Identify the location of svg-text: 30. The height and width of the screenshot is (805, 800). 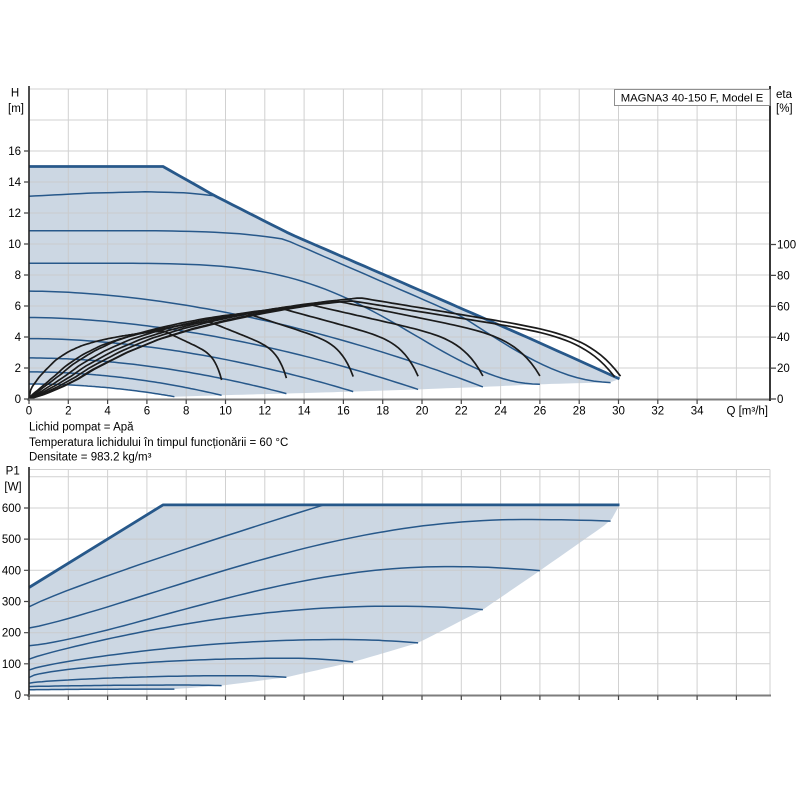
(618, 412).